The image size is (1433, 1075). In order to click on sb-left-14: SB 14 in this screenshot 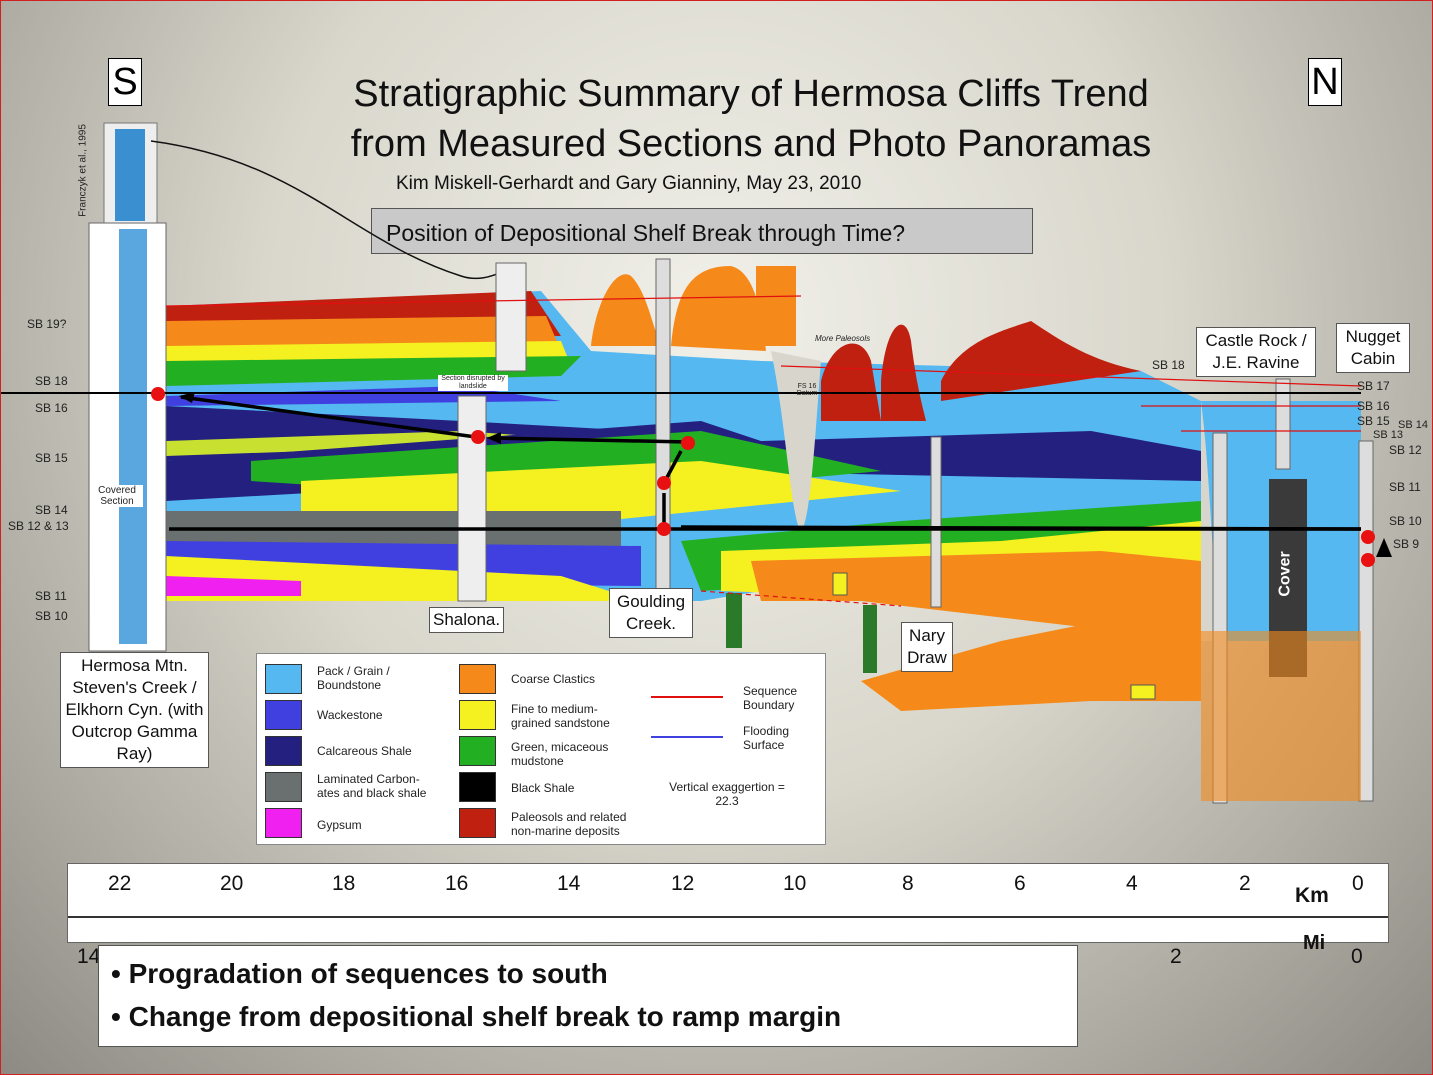, I will do `click(51, 510)`.